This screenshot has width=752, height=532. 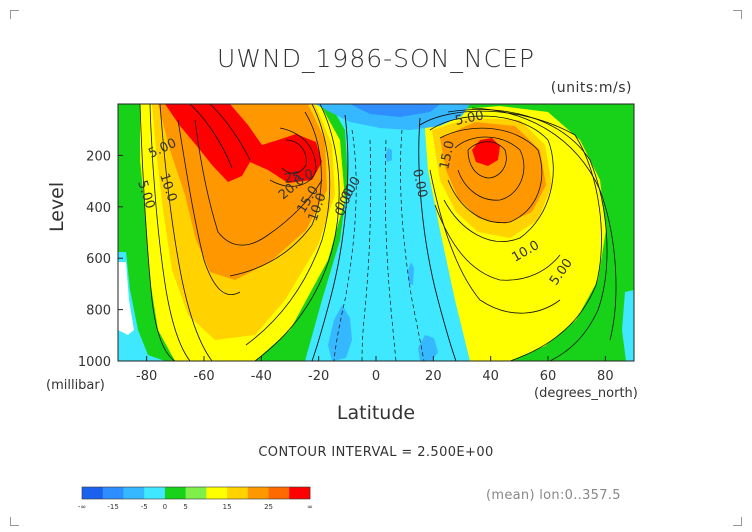 What do you see at coordinates (376, 413) in the screenshot?
I see `x-axis-label: Latitude` at bounding box center [376, 413].